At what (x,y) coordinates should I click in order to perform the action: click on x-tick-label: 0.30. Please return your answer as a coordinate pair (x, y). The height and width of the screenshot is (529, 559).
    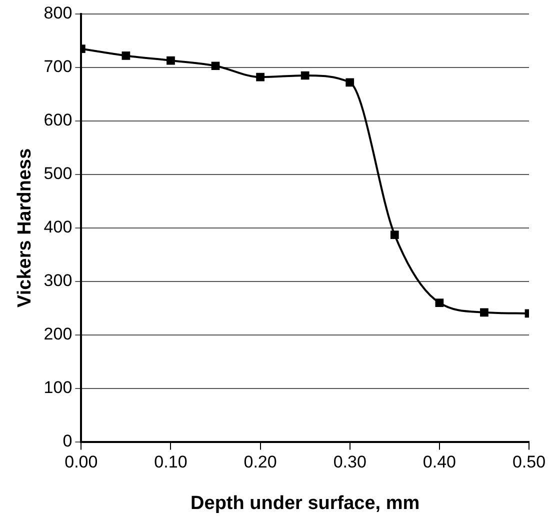
    Looking at the image, I should click on (349, 462).